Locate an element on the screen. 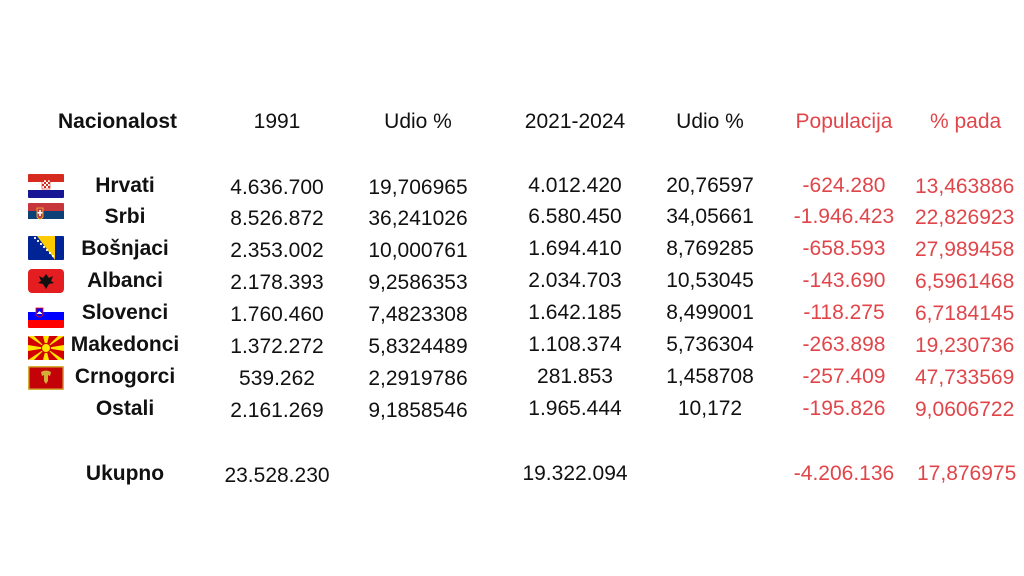 The image size is (1024, 576). row-share-2021: 10,53045 is located at coordinates (710, 280).